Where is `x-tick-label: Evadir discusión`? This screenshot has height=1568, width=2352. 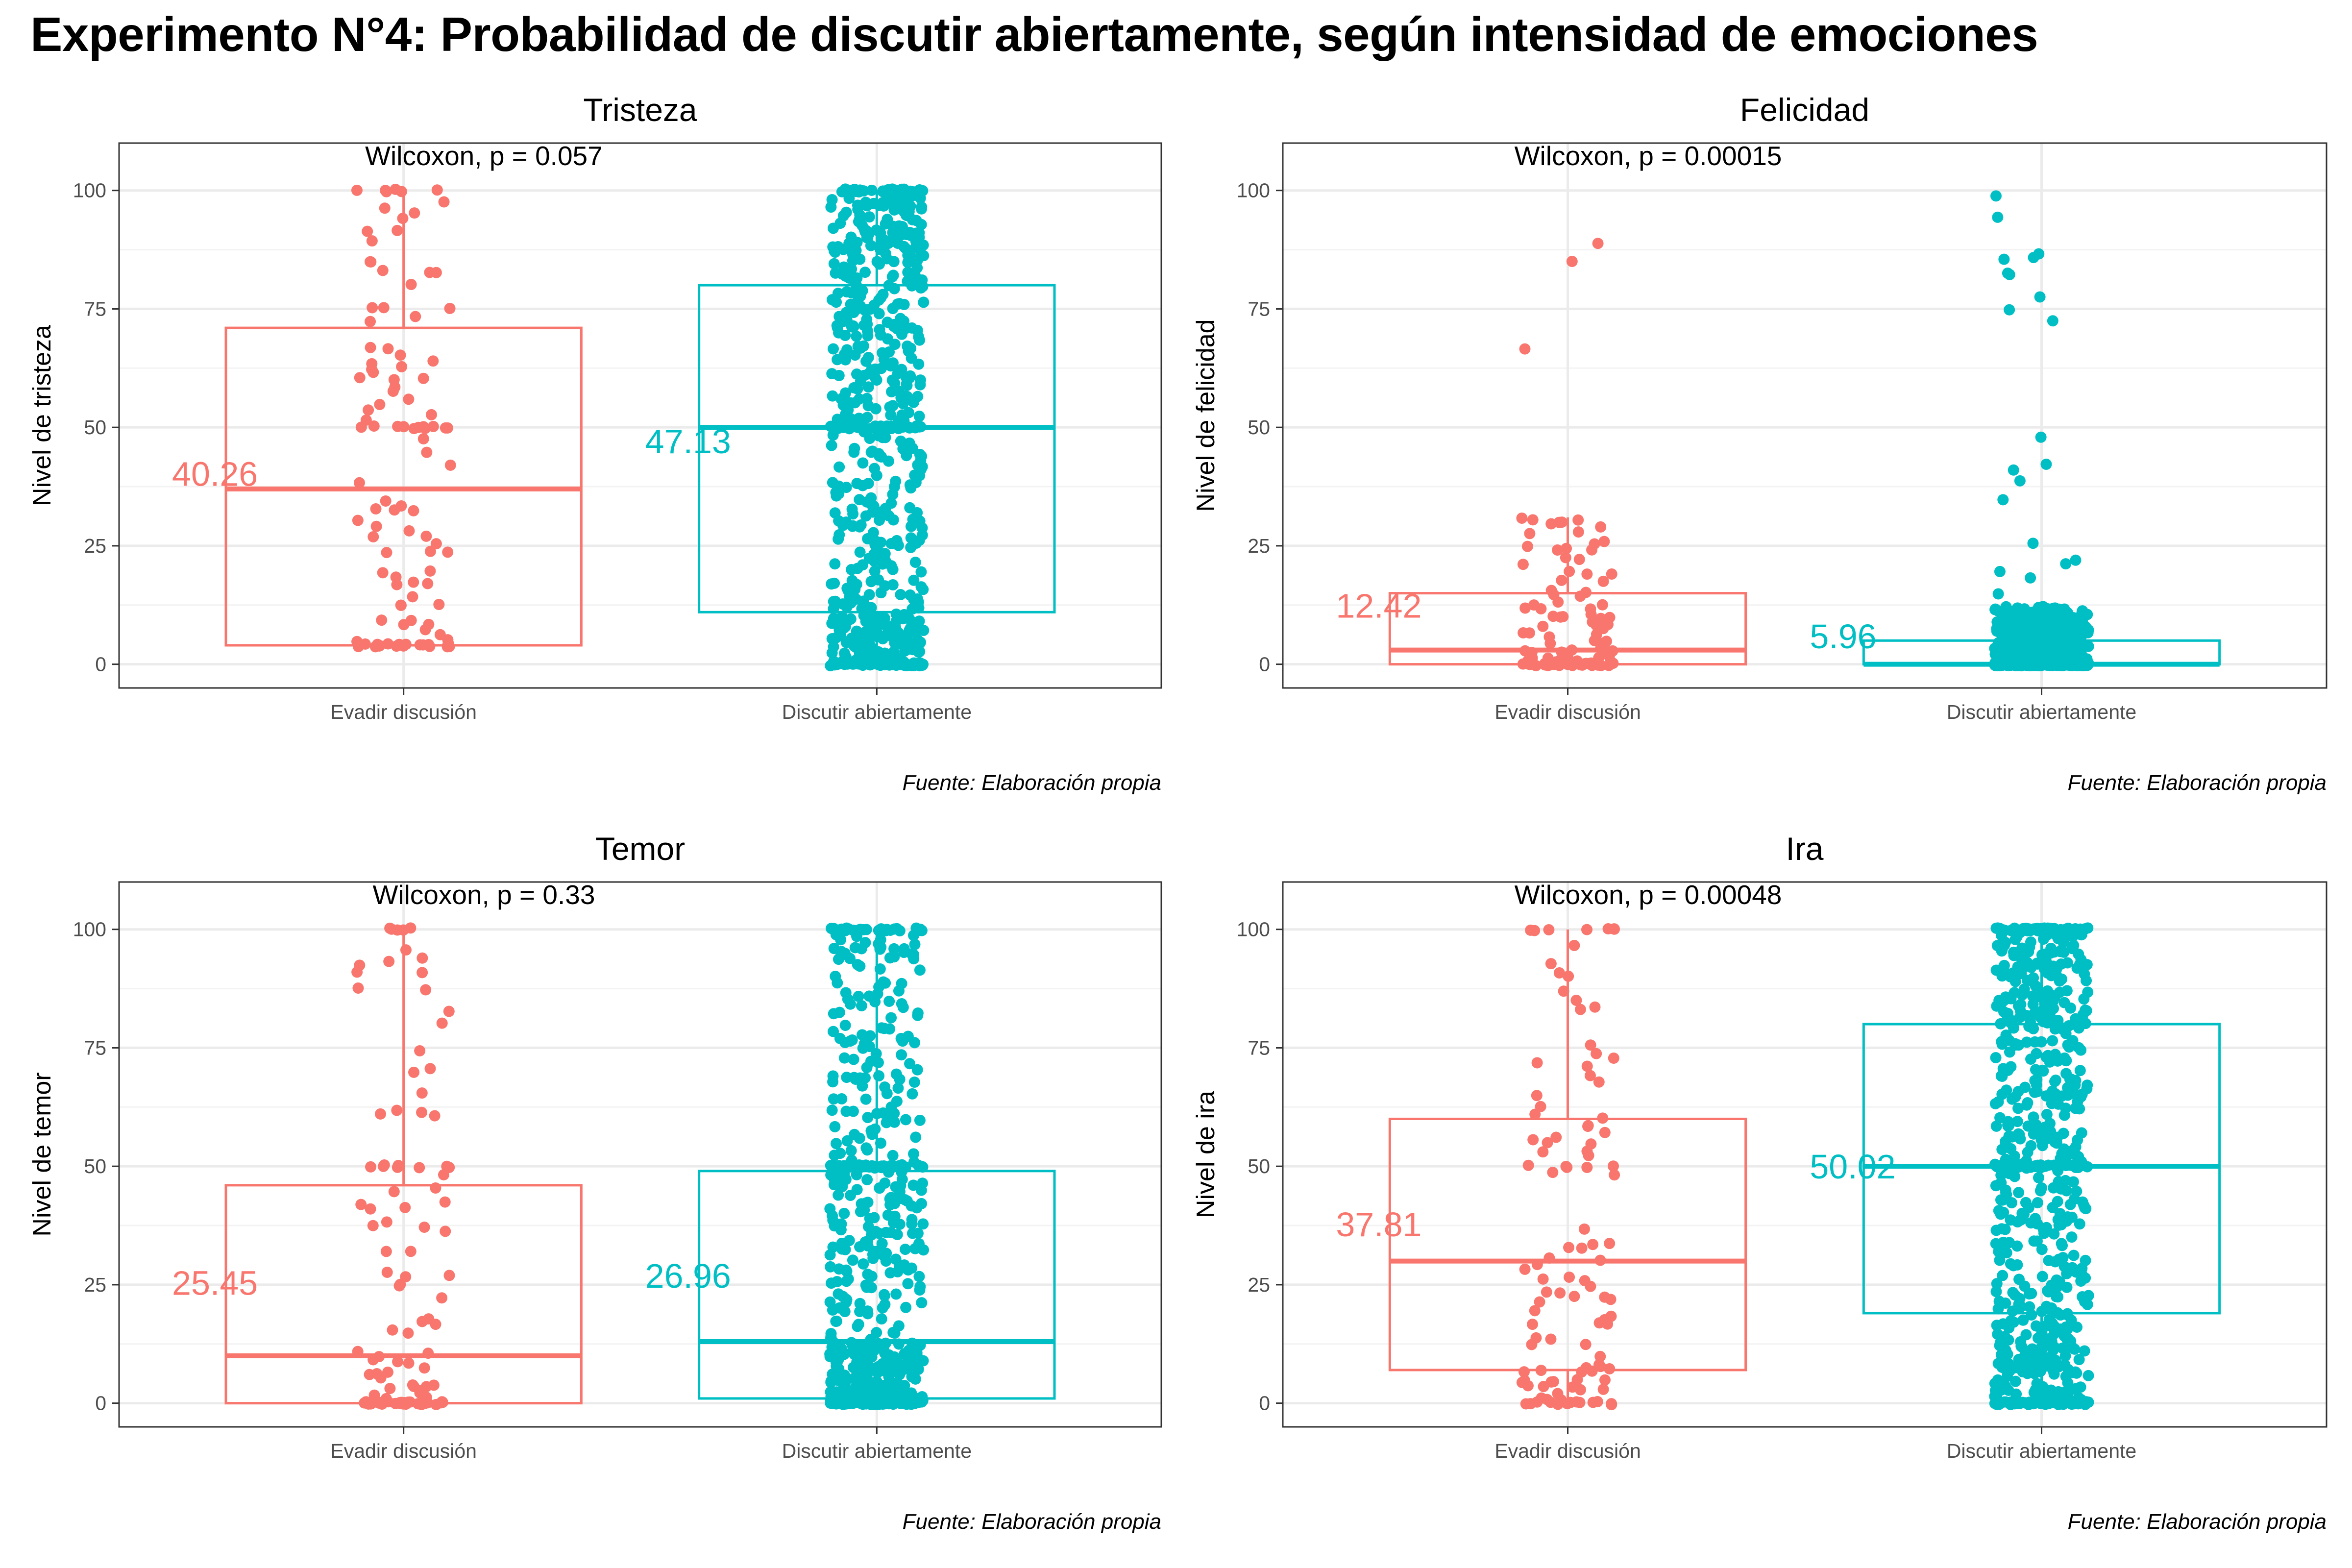
x-tick-label: Evadir discusión is located at coordinates (403, 1451).